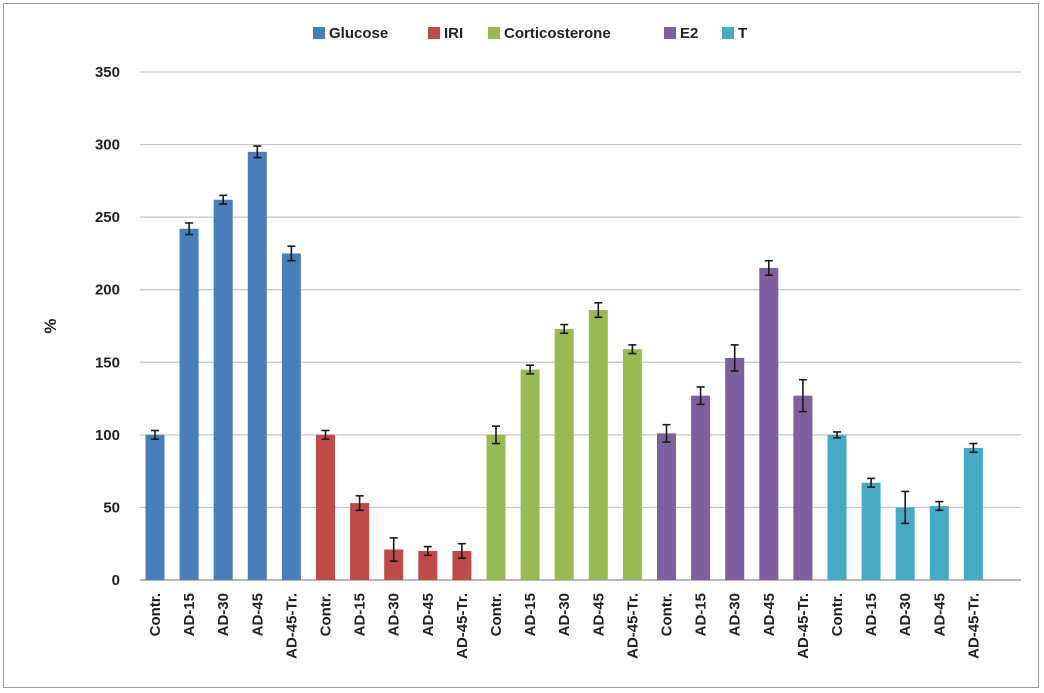 This screenshot has height=693, width=1044. I want to click on y-tick-label: 350, so click(107, 72).